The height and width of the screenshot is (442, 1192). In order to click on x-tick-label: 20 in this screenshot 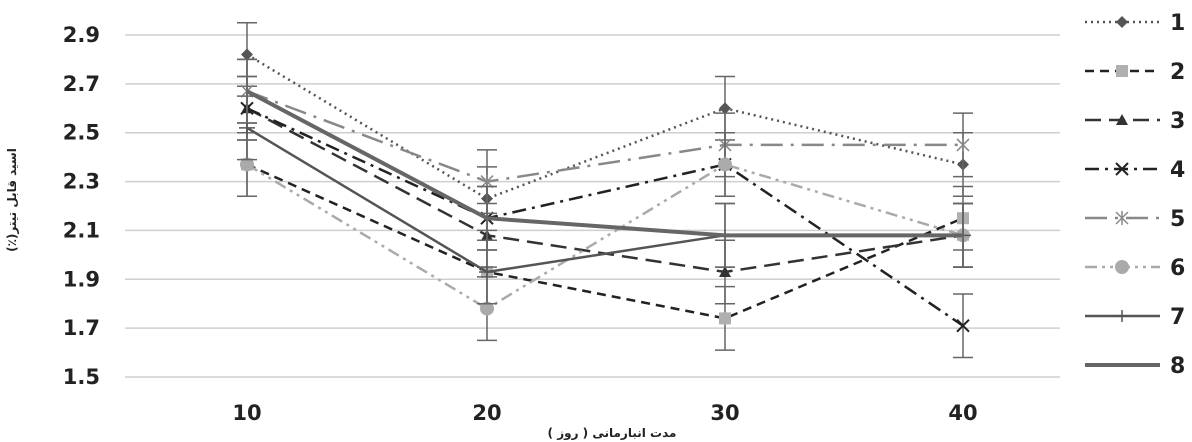, I will do `click(486, 413)`.